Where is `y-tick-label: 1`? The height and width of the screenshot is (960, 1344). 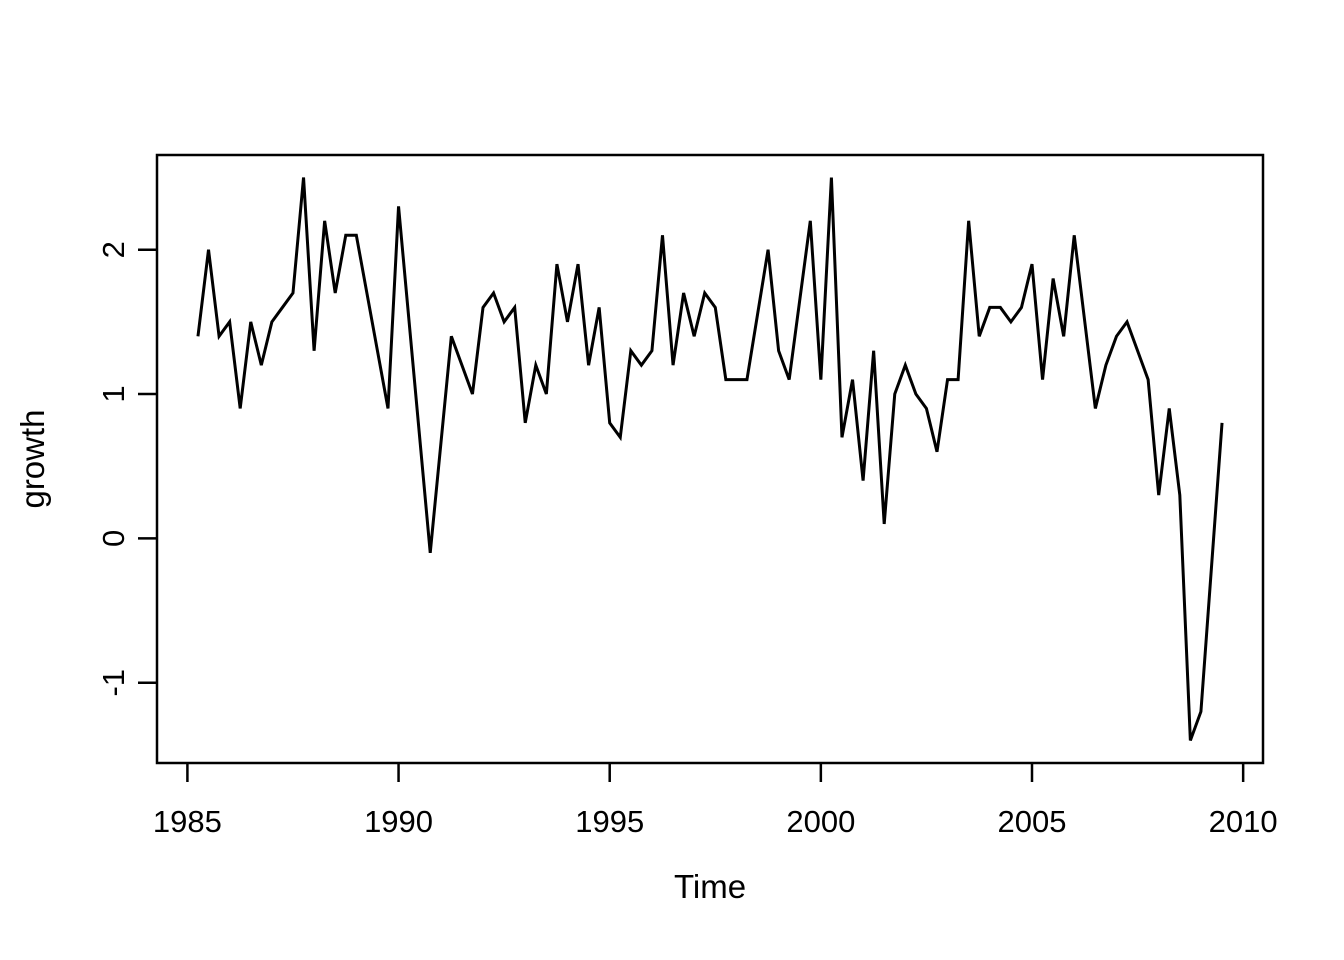
y-tick-label: 1 is located at coordinates (113, 393).